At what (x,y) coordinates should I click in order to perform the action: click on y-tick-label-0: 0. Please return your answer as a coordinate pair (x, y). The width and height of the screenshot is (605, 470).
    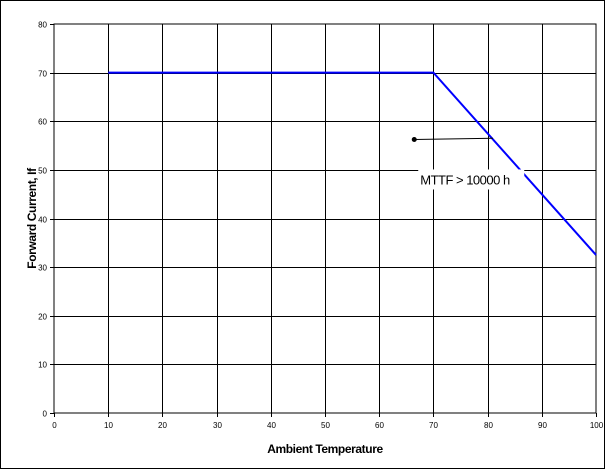
    Looking at the image, I should click on (45, 414).